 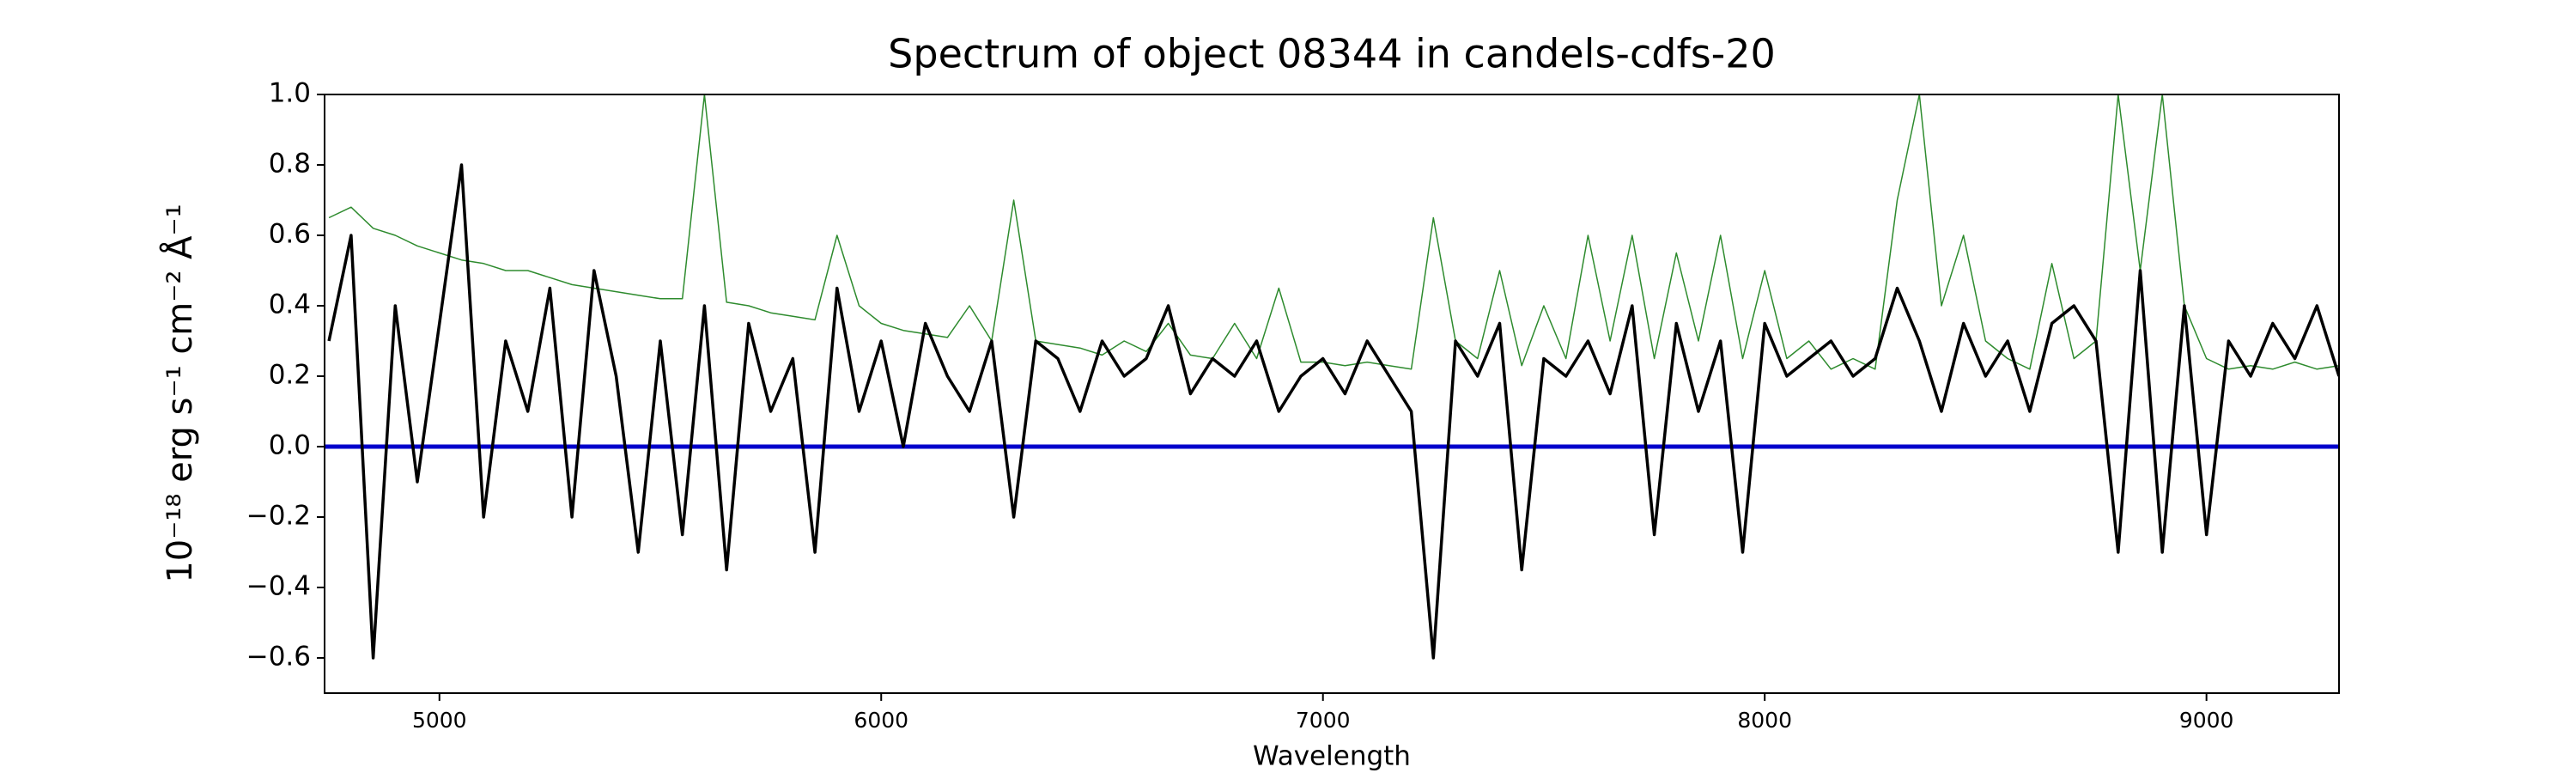 What do you see at coordinates (279, 586) in the screenshot?
I see `y-tick-label: −0.4` at bounding box center [279, 586].